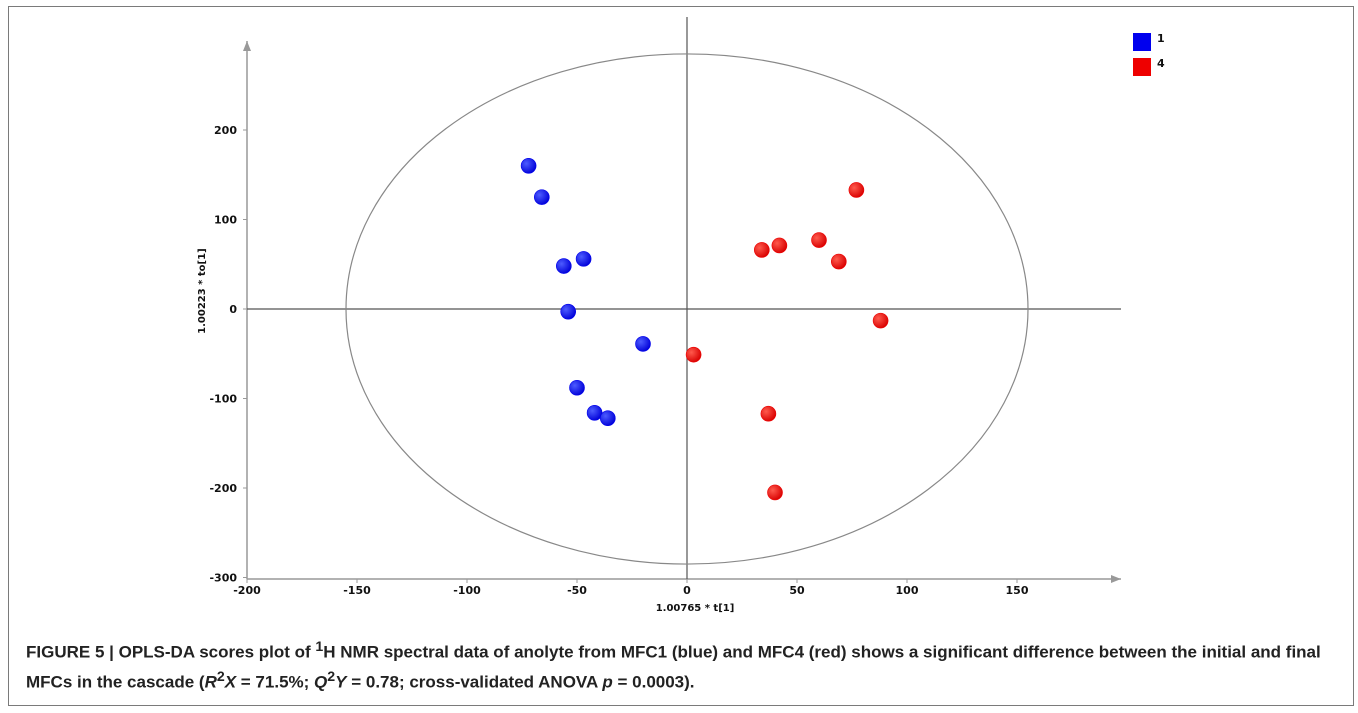 Image resolution: width=1358 pixels, height=713 pixels. Describe the element at coordinates (577, 590) in the screenshot. I see `x-tick-label: -50` at that location.